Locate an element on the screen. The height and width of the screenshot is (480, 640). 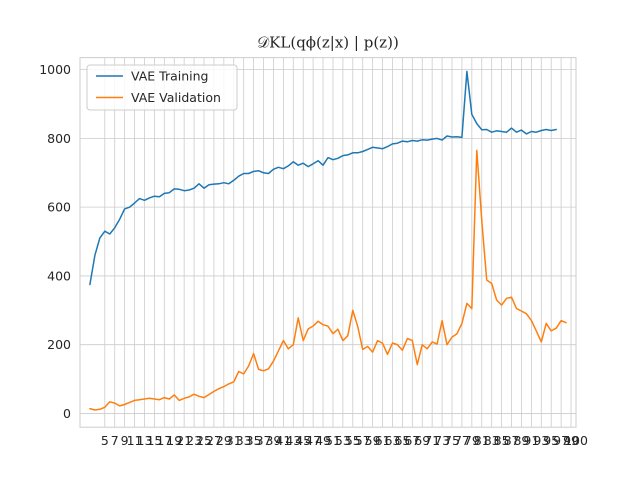
x-tick-label: 17 is located at coordinates (164, 440).